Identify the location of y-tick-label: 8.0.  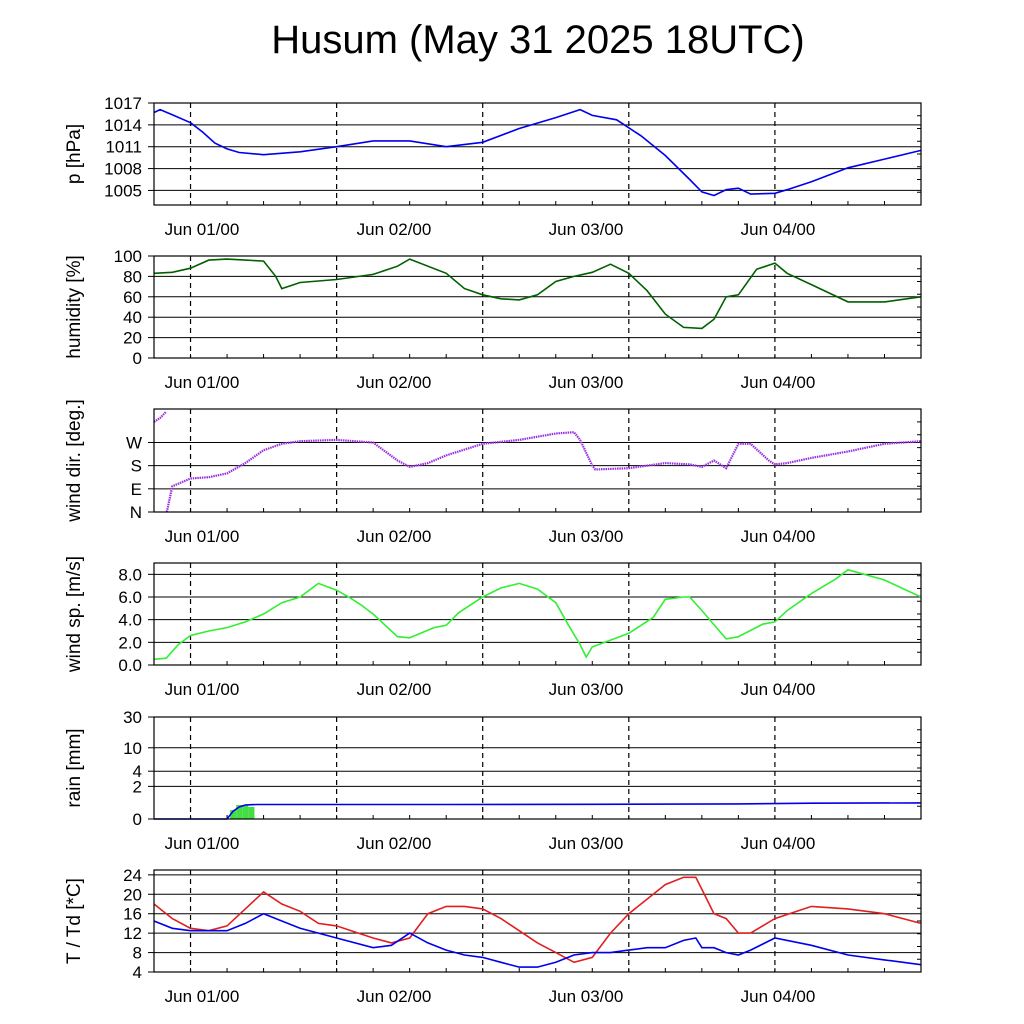
(130, 574).